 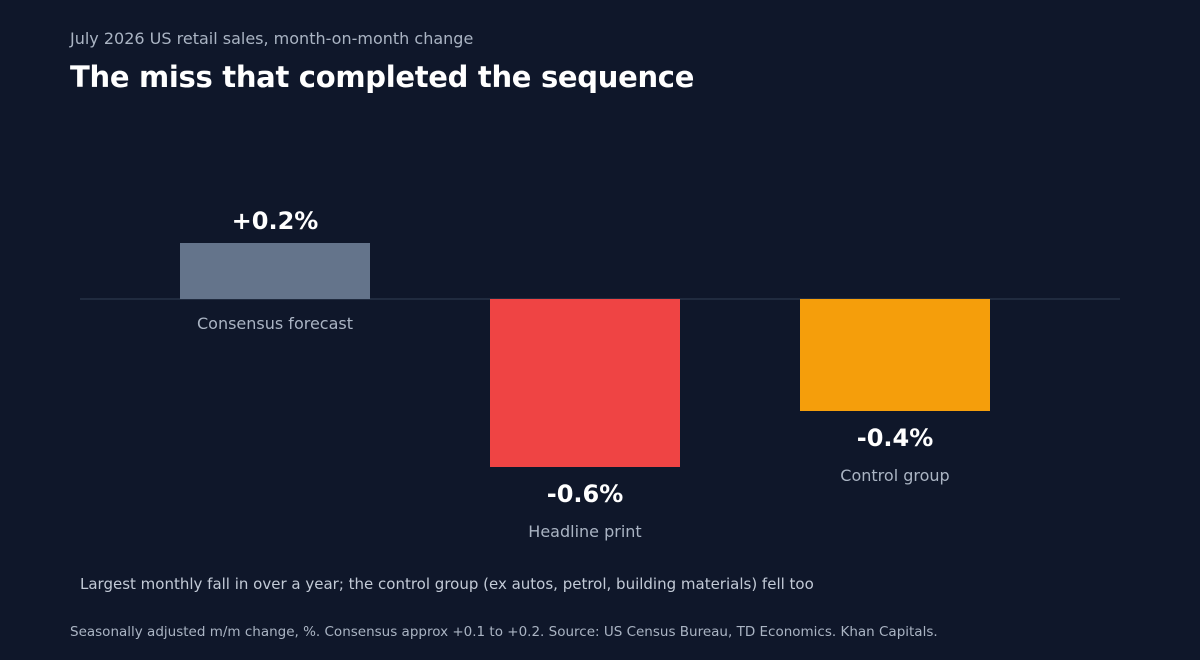 What do you see at coordinates (584, 531) in the screenshot?
I see `category-label: Headline print` at bounding box center [584, 531].